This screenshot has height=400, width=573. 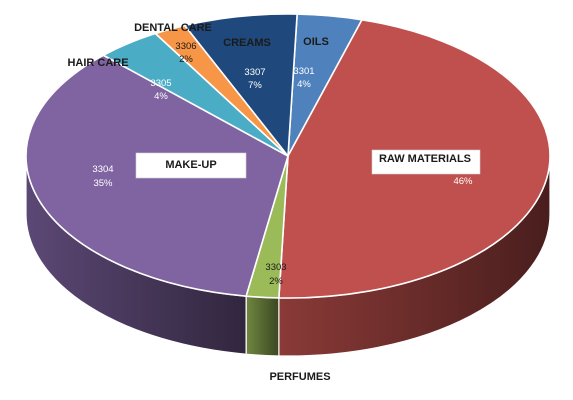 What do you see at coordinates (97, 63) in the screenshot?
I see `category-label-hair-care: HAIR CARE` at bounding box center [97, 63].